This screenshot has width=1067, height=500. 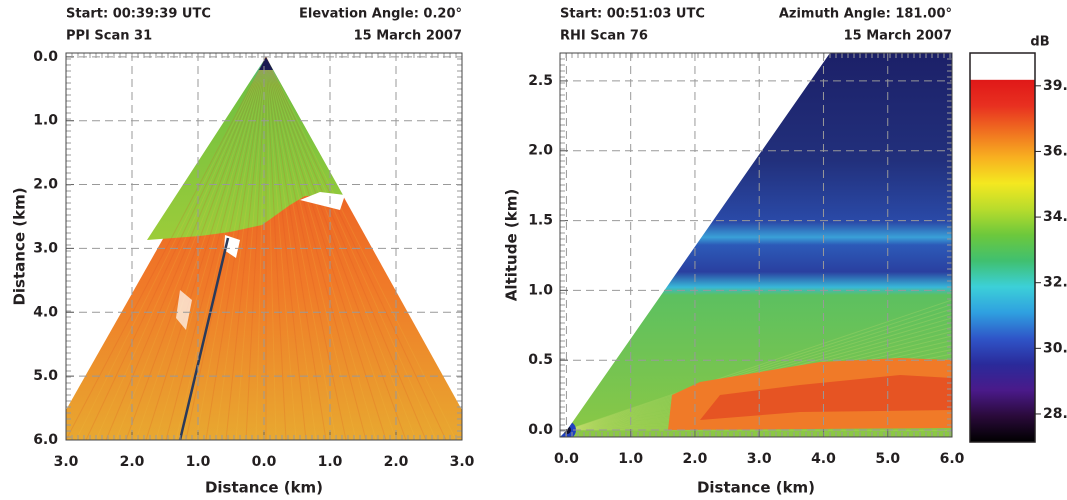 I want to click on colorbar: dB 28.0 30.2 32.4 34.6 36.8 39.0, so click(x=1018, y=239).